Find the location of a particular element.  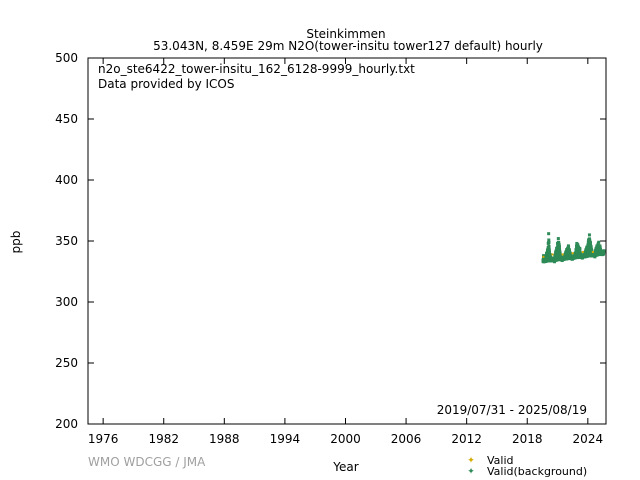

x-tick-label: 2000 is located at coordinates (345, 439).